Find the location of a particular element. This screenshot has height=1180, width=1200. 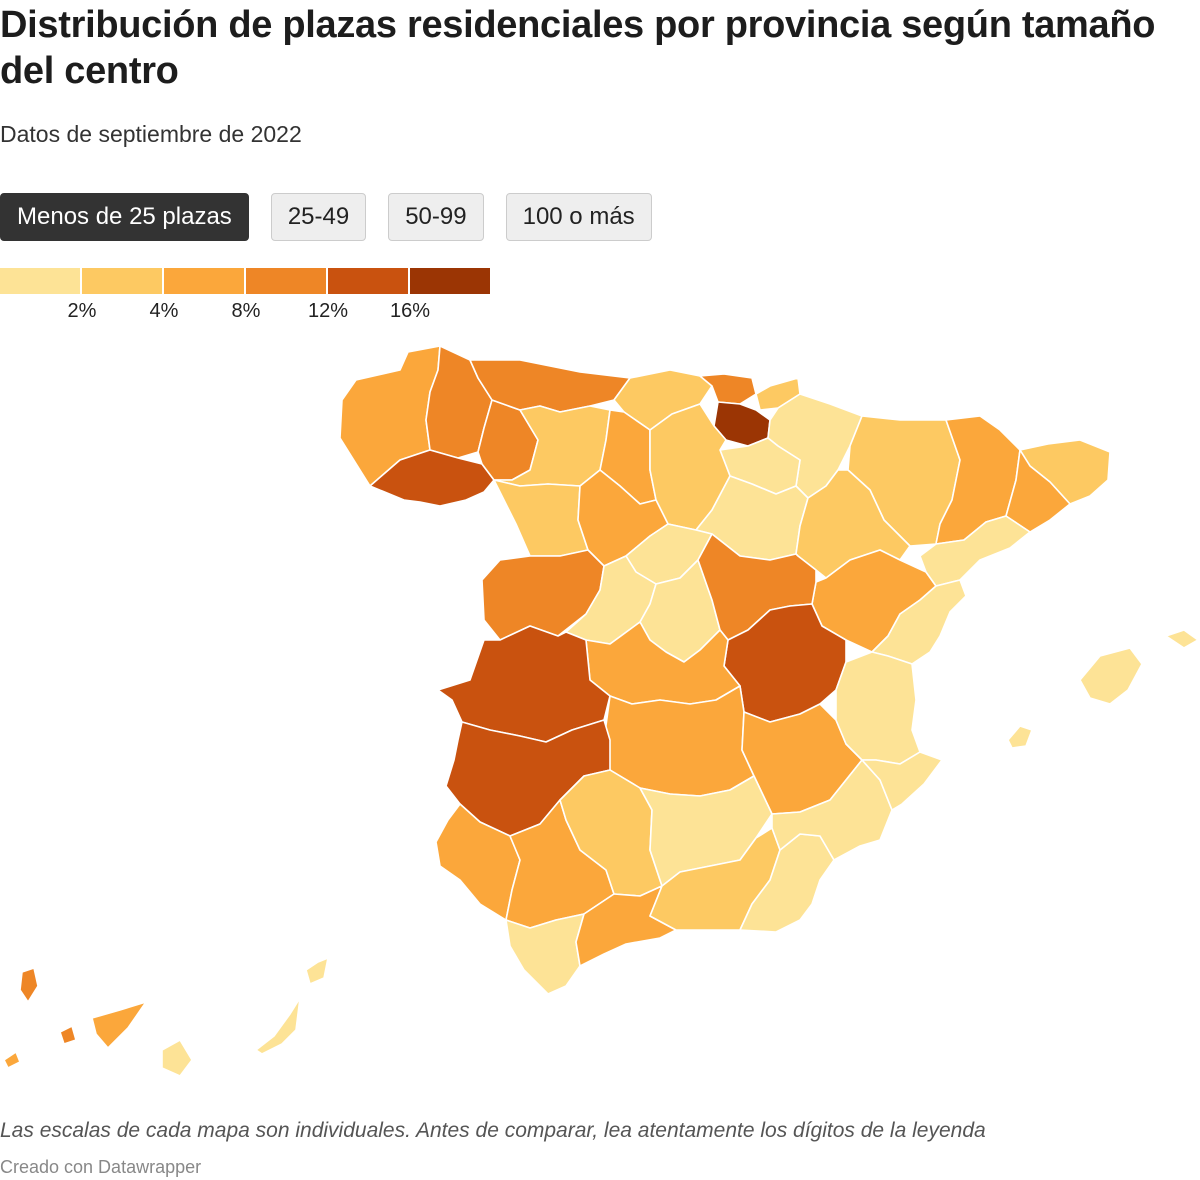

province-malaga is located at coordinates (626, 926).